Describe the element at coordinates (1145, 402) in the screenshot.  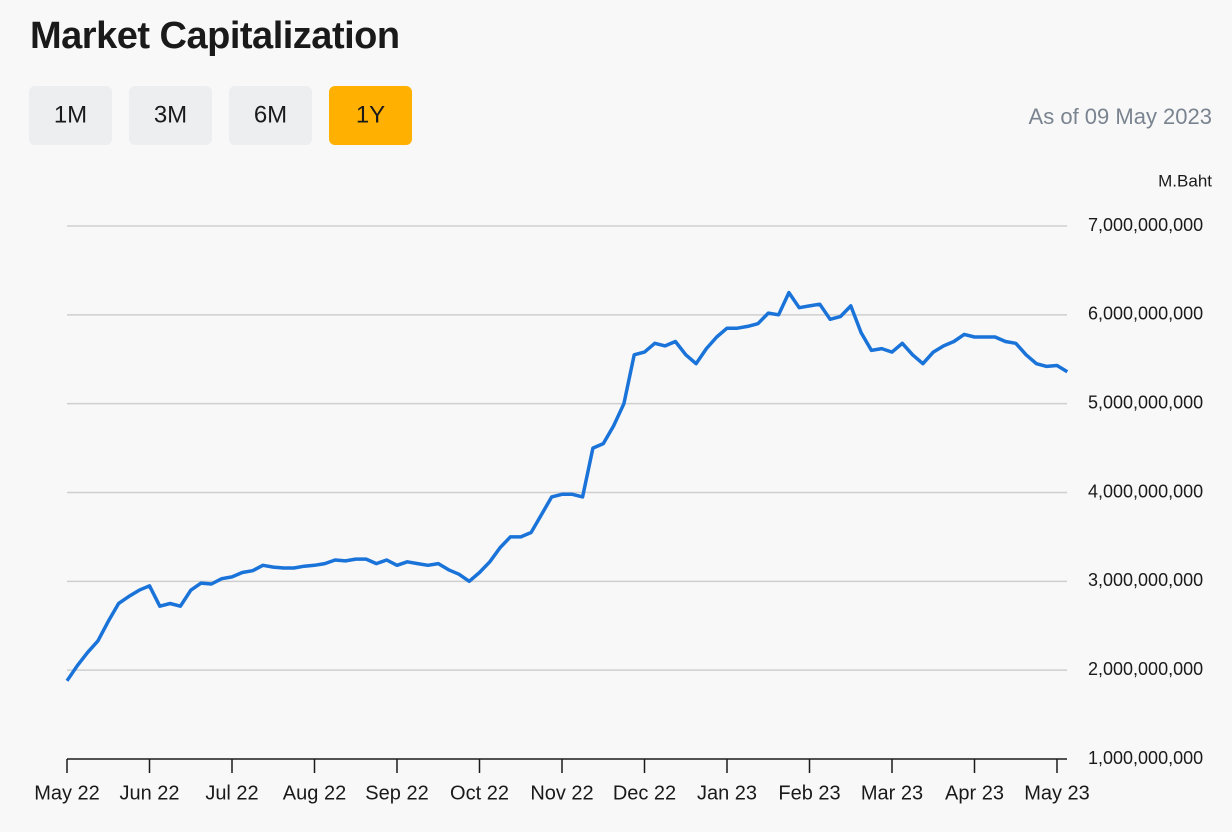
I see `y-tick-label: 5,000,000,000` at that location.